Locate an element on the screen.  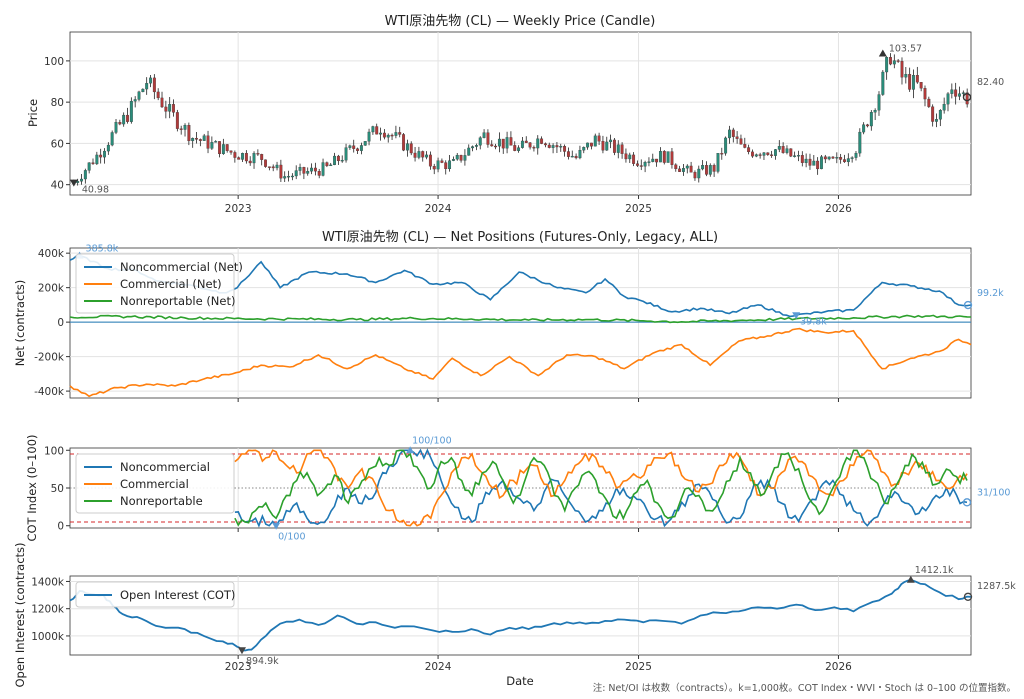
oi-y-label: Open Interest (contracts) is located at coordinates (20, 614).